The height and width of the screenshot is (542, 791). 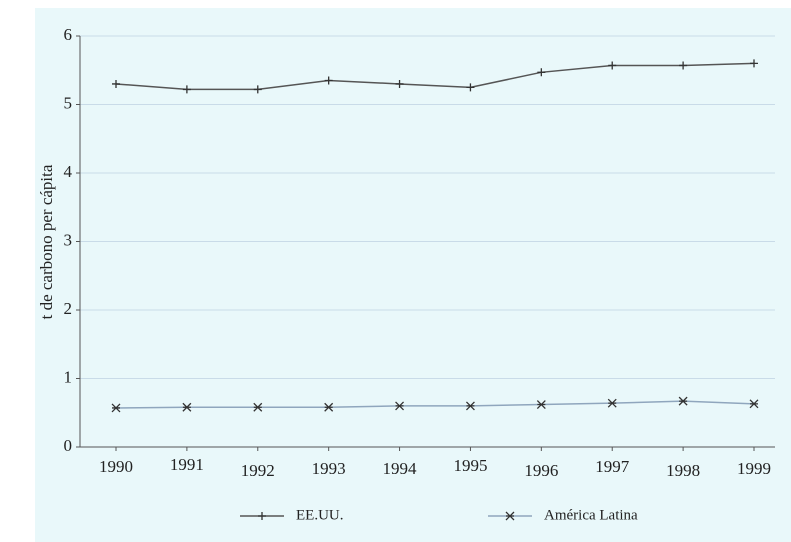 I want to click on y-tick-label: 6, so click(x=68, y=34).